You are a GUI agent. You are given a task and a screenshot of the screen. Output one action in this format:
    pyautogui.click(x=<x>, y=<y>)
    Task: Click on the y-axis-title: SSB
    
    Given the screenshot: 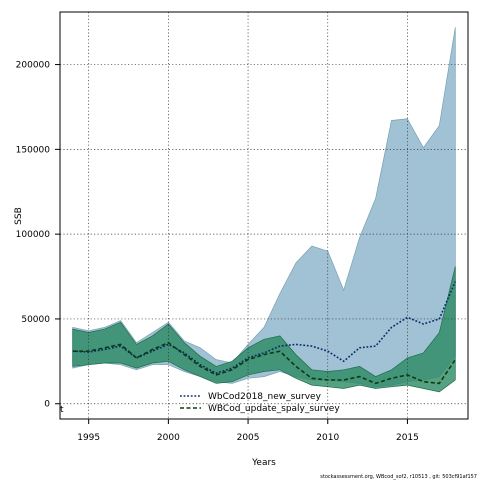 What is the action you would take?
    pyautogui.click(x=19, y=216)
    